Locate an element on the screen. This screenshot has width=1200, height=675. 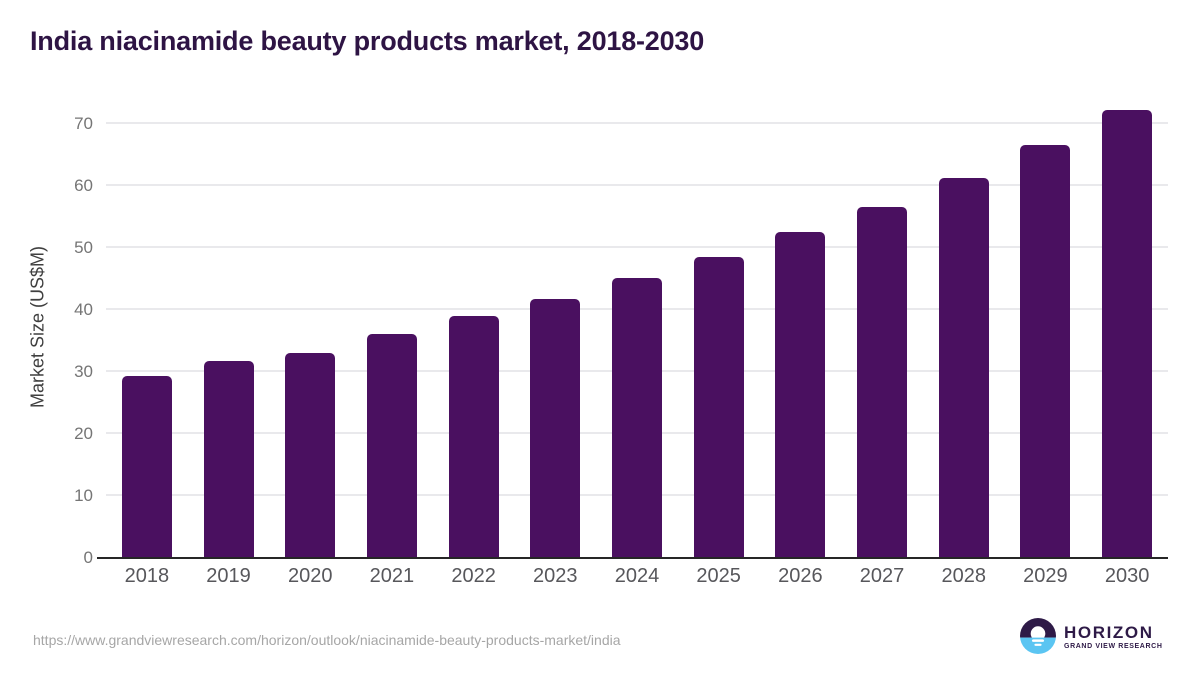
x-label-2027: 2027 is located at coordinates (882, 576).